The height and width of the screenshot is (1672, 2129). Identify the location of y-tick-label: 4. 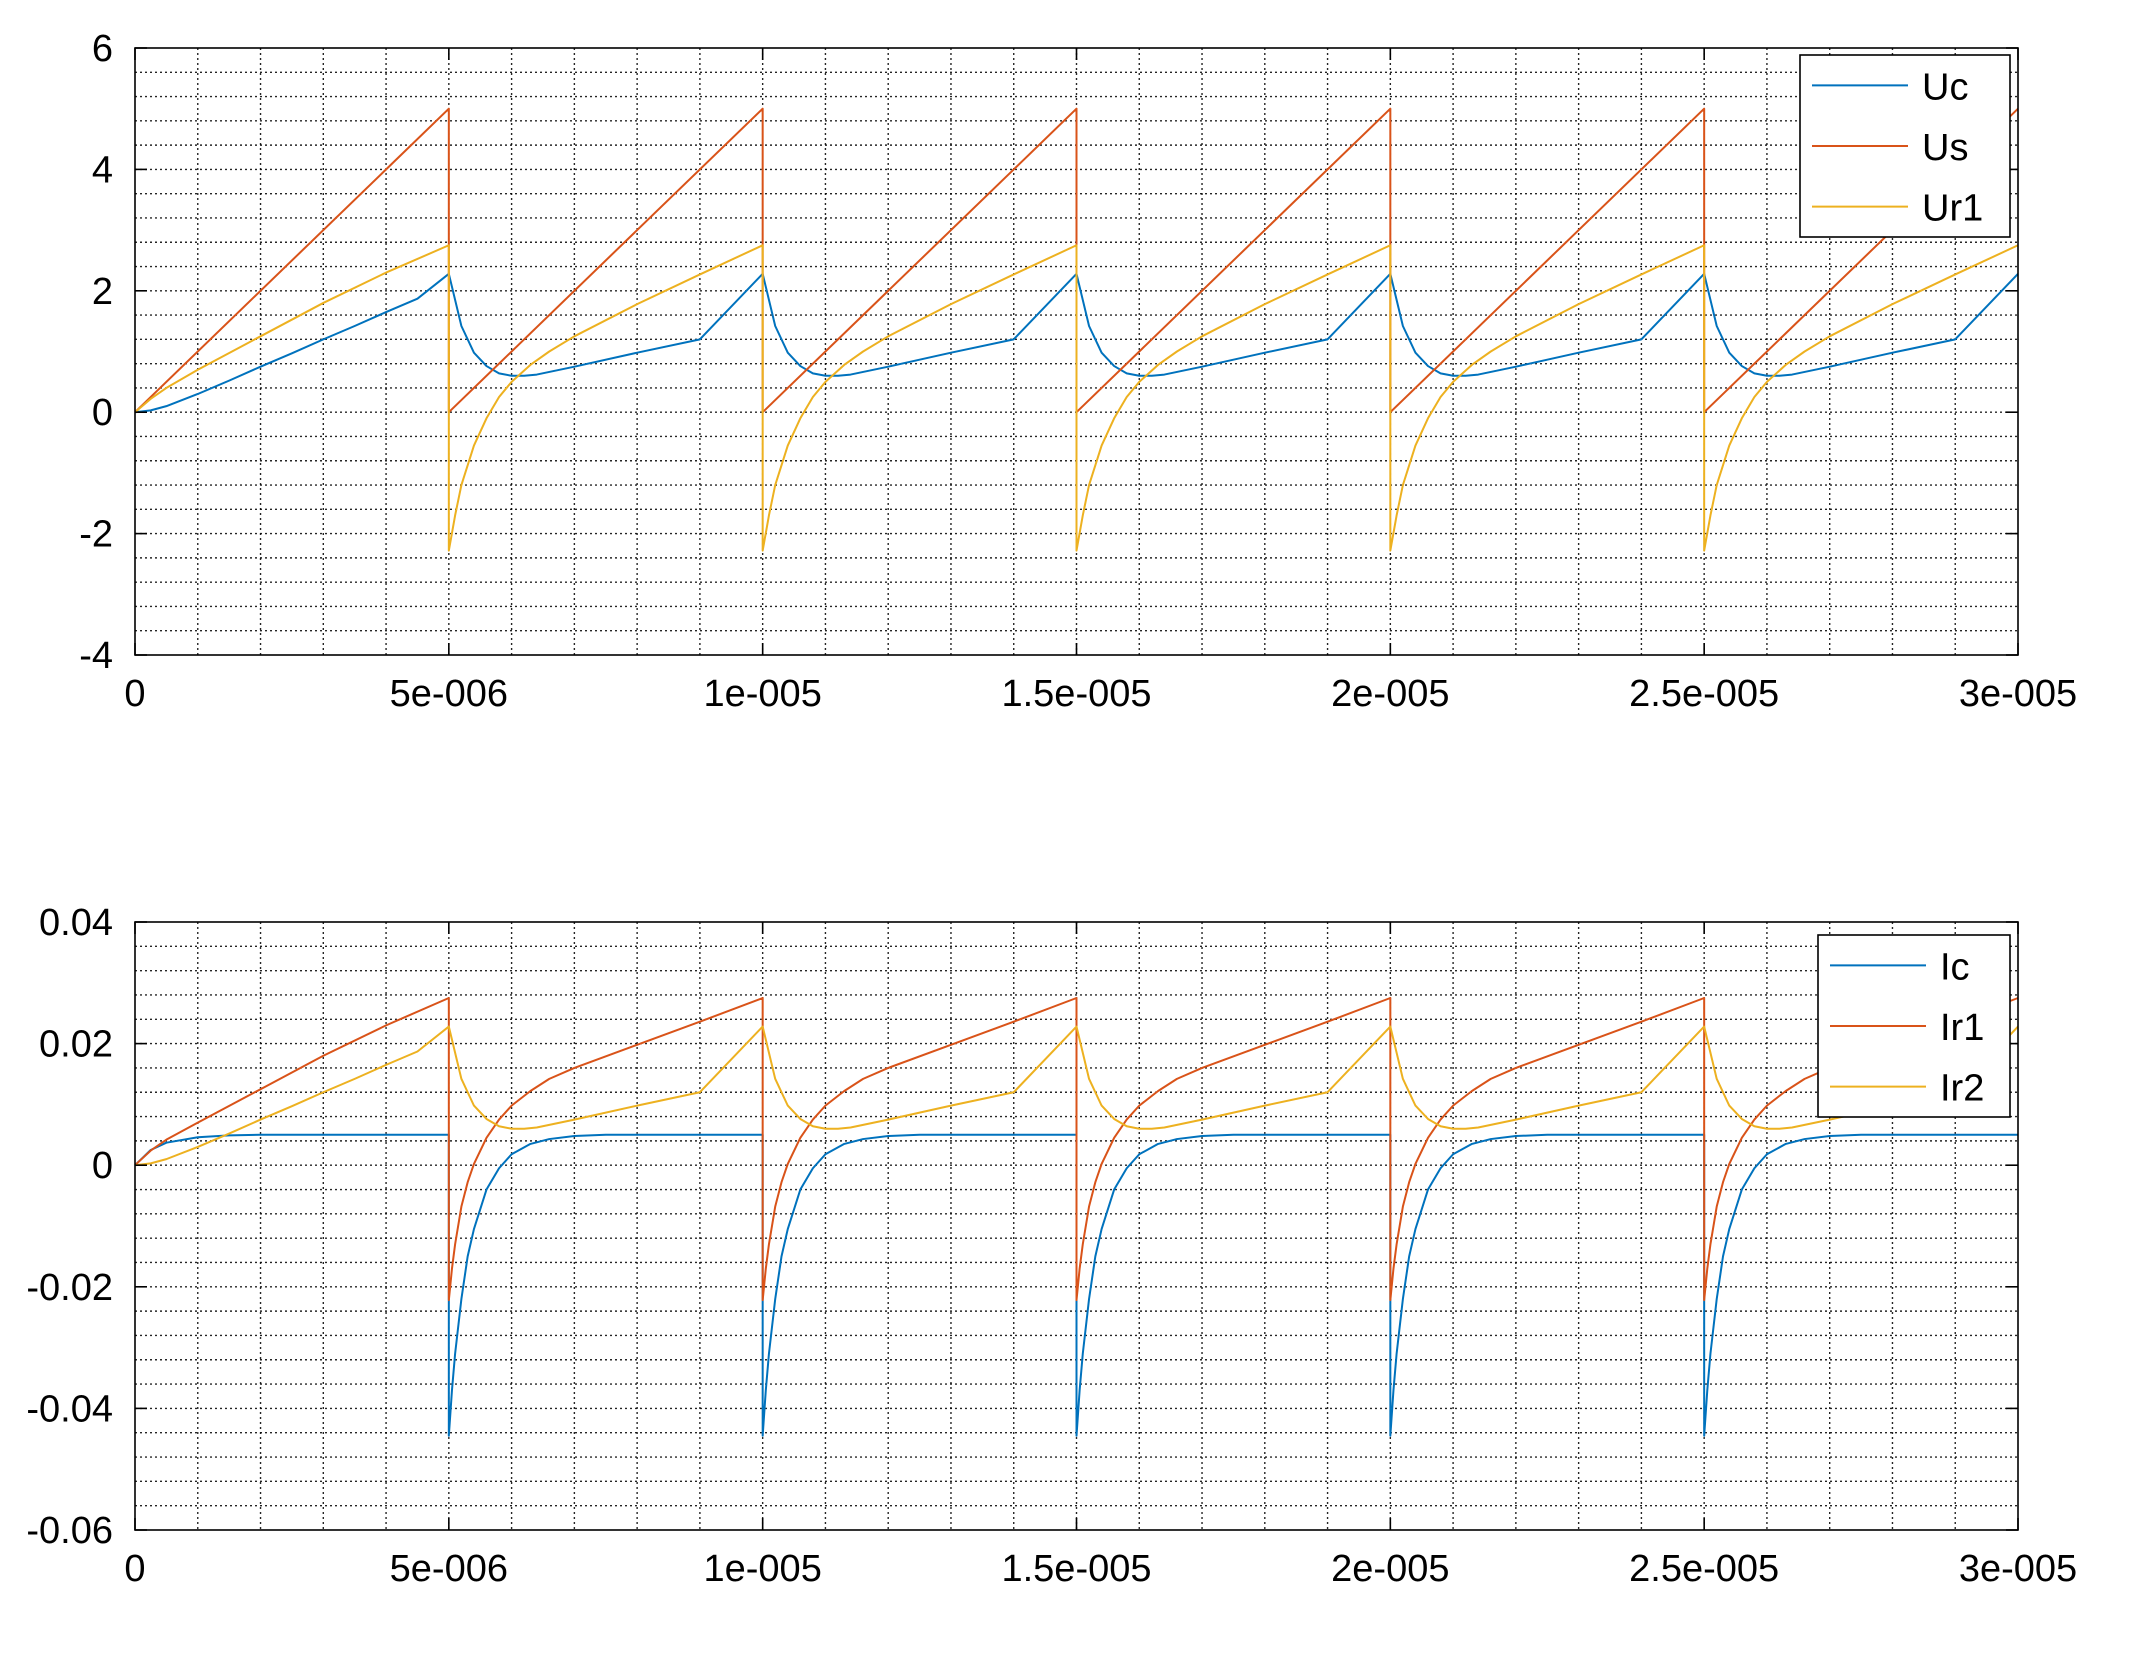
(102, 170).